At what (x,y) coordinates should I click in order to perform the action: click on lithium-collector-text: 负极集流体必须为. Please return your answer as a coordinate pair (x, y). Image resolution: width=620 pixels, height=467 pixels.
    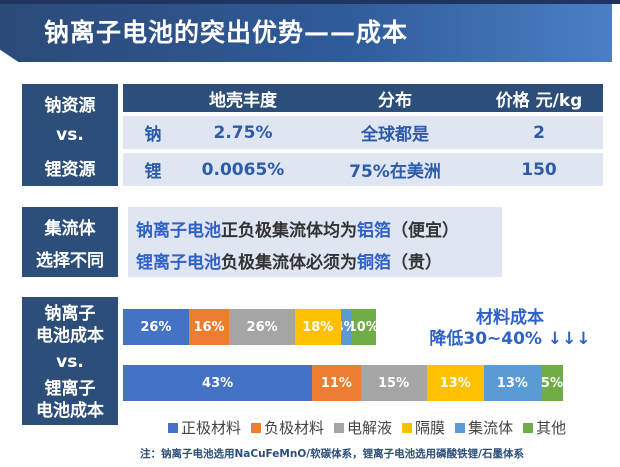
    Looking at the image, I should click on (289, 263).